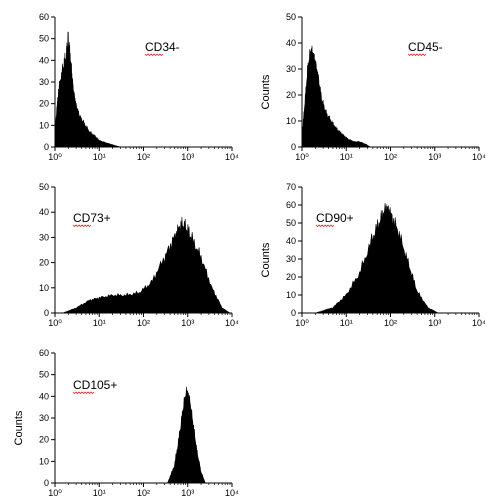 Image resolution: width=494 pixels, height=498 pixels. I want to click on histogram-panel-2: 0 10 20 30 40 50 10⁰ 10¹ 10² 10³ 10⁴ CD73+, so click(139, 255).